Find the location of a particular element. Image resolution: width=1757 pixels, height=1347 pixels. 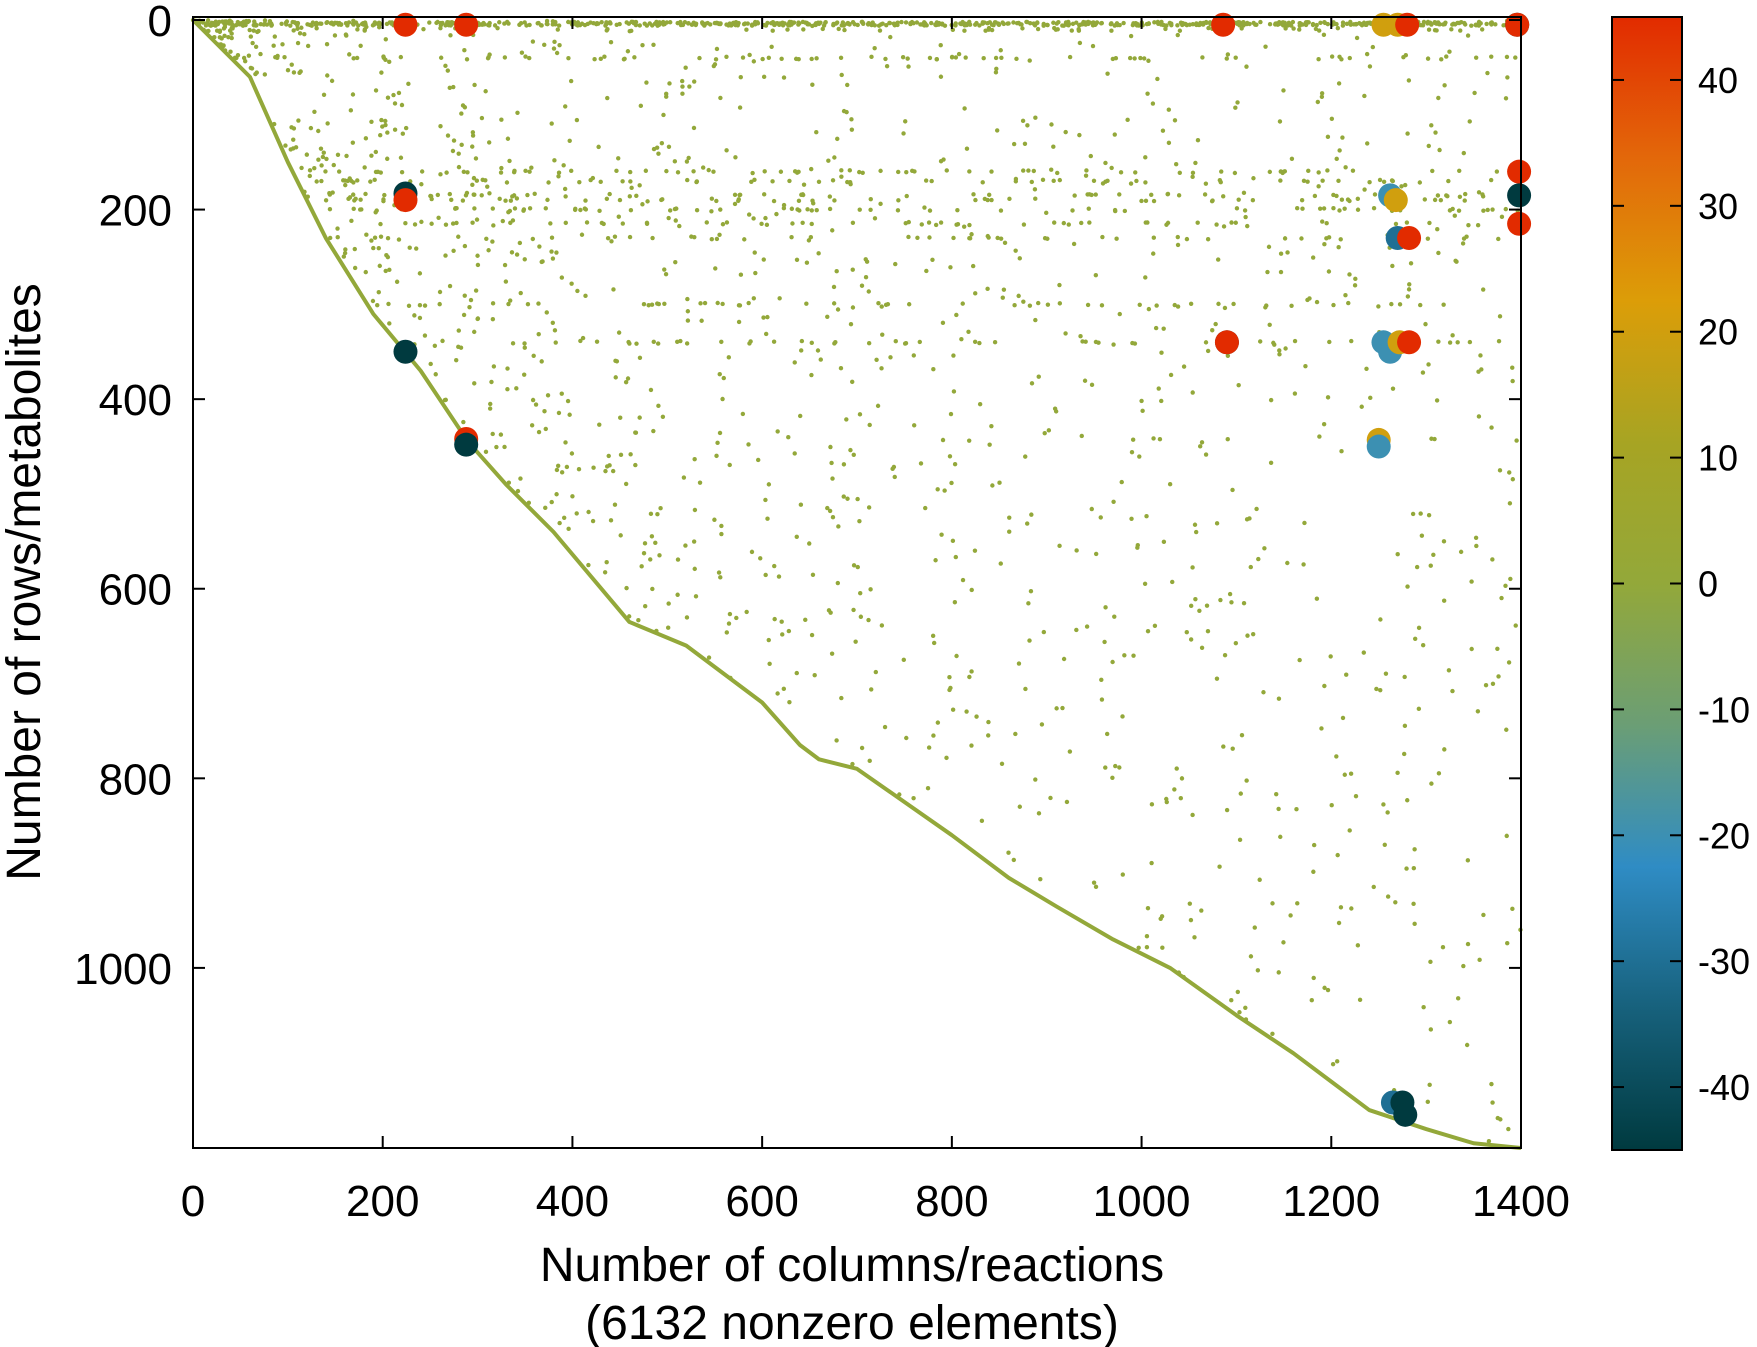

x-tick-label: 1400 is located at coordinates (1521, 1201).